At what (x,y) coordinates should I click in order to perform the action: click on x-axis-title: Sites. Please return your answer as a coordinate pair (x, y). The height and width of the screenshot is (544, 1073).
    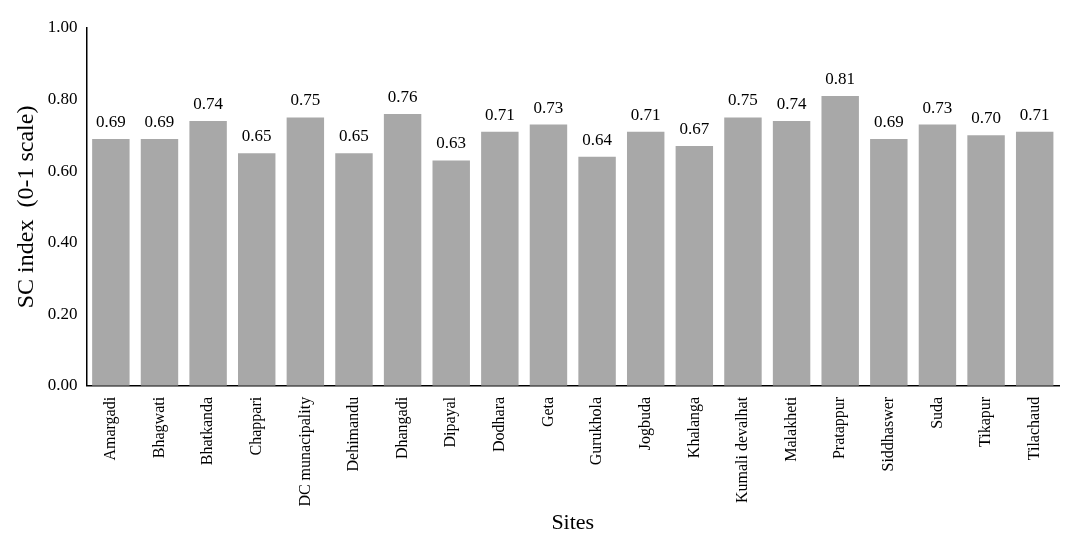
    Looking at the image, I should click on (573, 521).